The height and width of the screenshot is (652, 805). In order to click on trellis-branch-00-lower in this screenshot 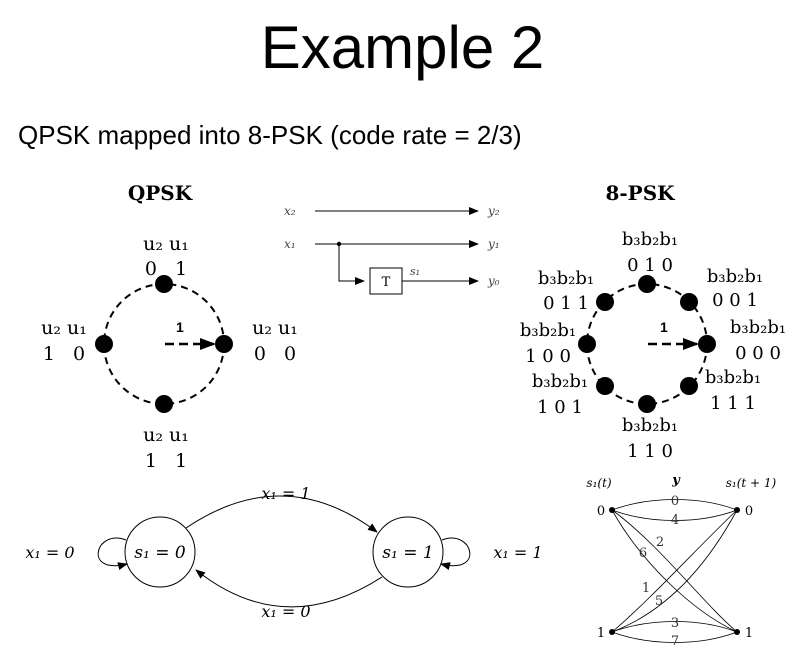, I will do `click(674, 515)`.